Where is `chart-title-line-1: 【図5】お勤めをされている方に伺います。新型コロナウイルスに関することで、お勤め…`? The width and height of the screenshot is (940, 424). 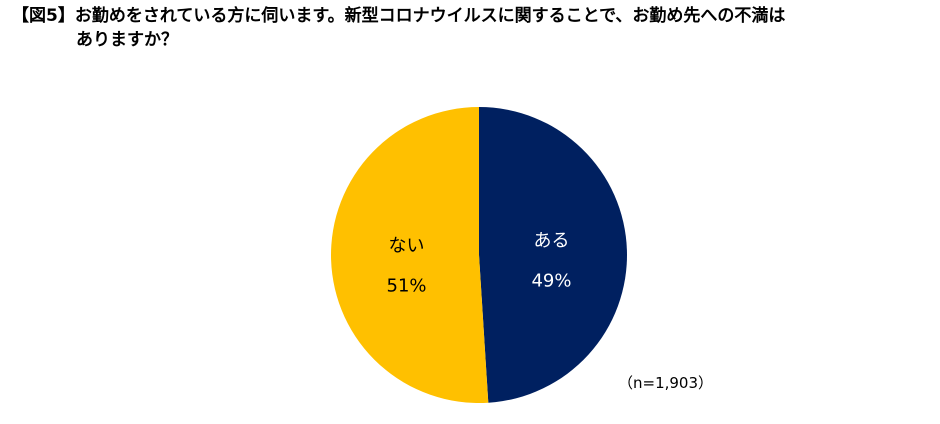 chart-title-line-1: 【図5】お勤めをされている方に伺います。新型コロナウイルスに関することで、お勤め… is located at coordinates (399, 16).